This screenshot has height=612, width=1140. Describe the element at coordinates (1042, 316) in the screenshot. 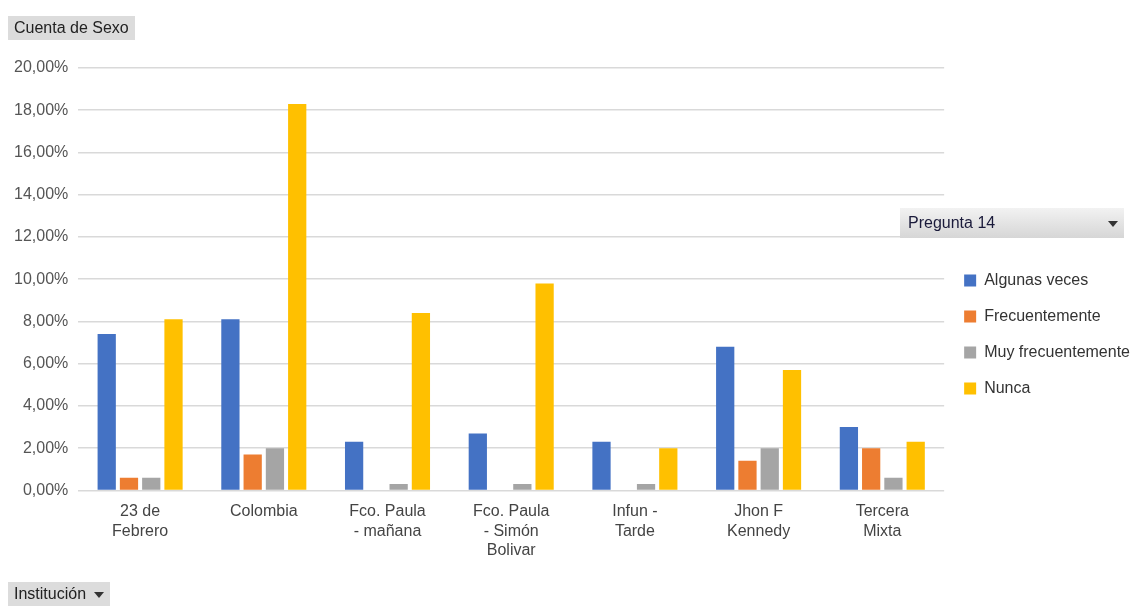

I see `legend-label: Frecuentemente` at that location.